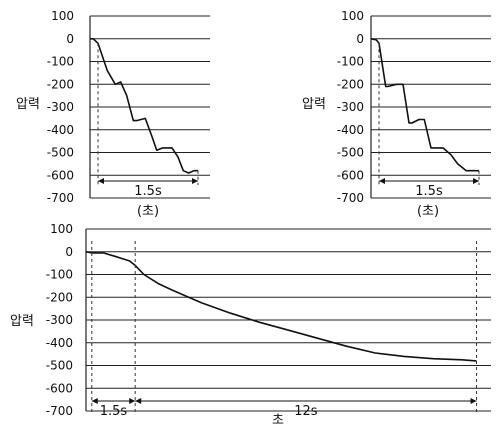 This screenshot has height=429, width=502. Describe the element at coordinates (278, 420) in the screenshot. I see `x-axis-label: 초` at that location.